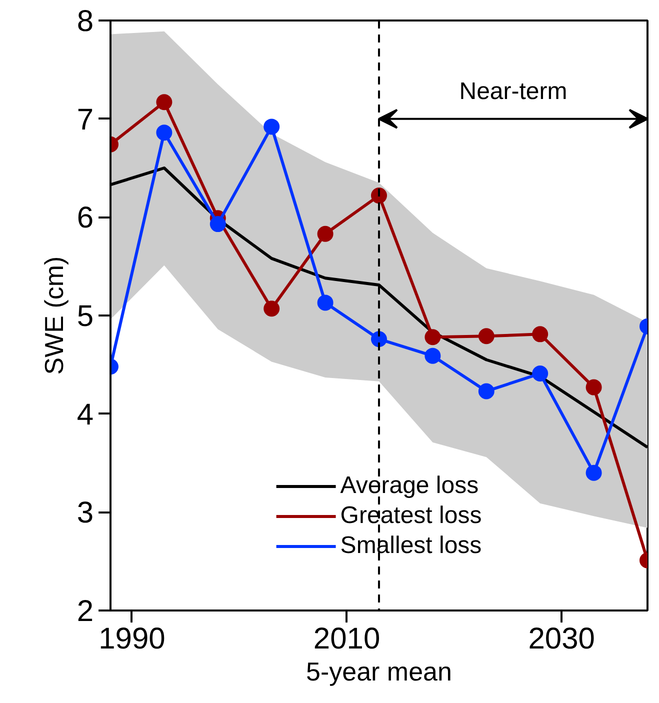 The image size is (659, 703). Describe the element at coordinates (346, 639) in the screenshot. I see `x-tick-label: 2010` at that location.